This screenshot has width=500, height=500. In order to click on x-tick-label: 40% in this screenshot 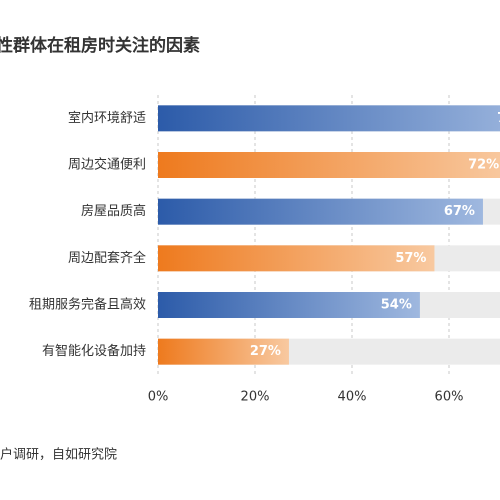, I will do `click(352, 397)`.